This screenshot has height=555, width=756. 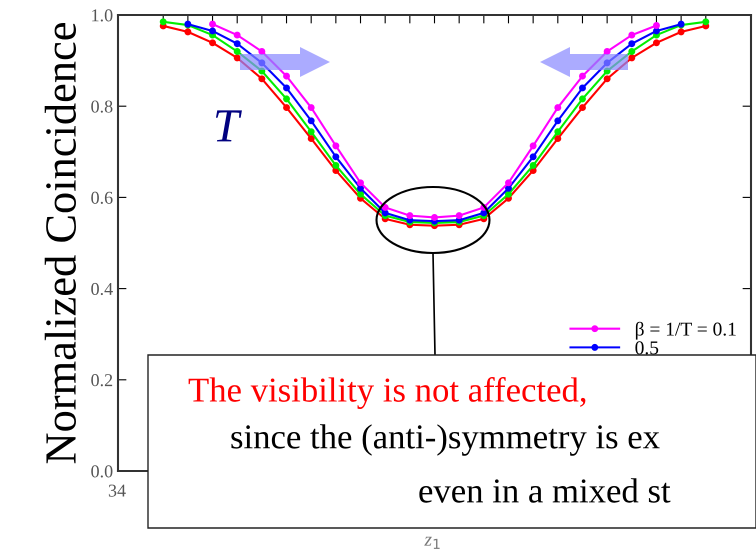 What do you see at coordinates (387, 393) in the screenshot?
I see `annotation: The visibility is not affected,` at bounding box center [387, 393].